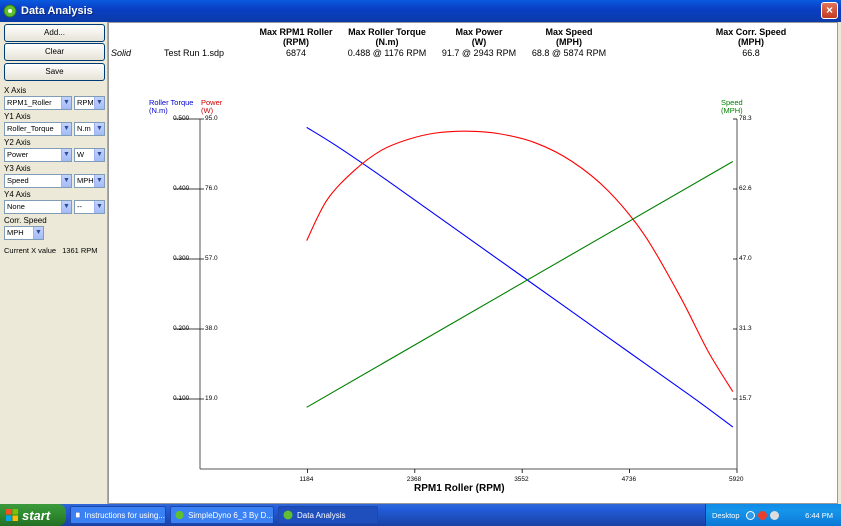 Image resolution: width=841 pixels, height=526 pixels. What do you see at coordinates (57, 11) in the screenshot?
I see `window-title: Data Analysis` at bounding box center [57, 11].